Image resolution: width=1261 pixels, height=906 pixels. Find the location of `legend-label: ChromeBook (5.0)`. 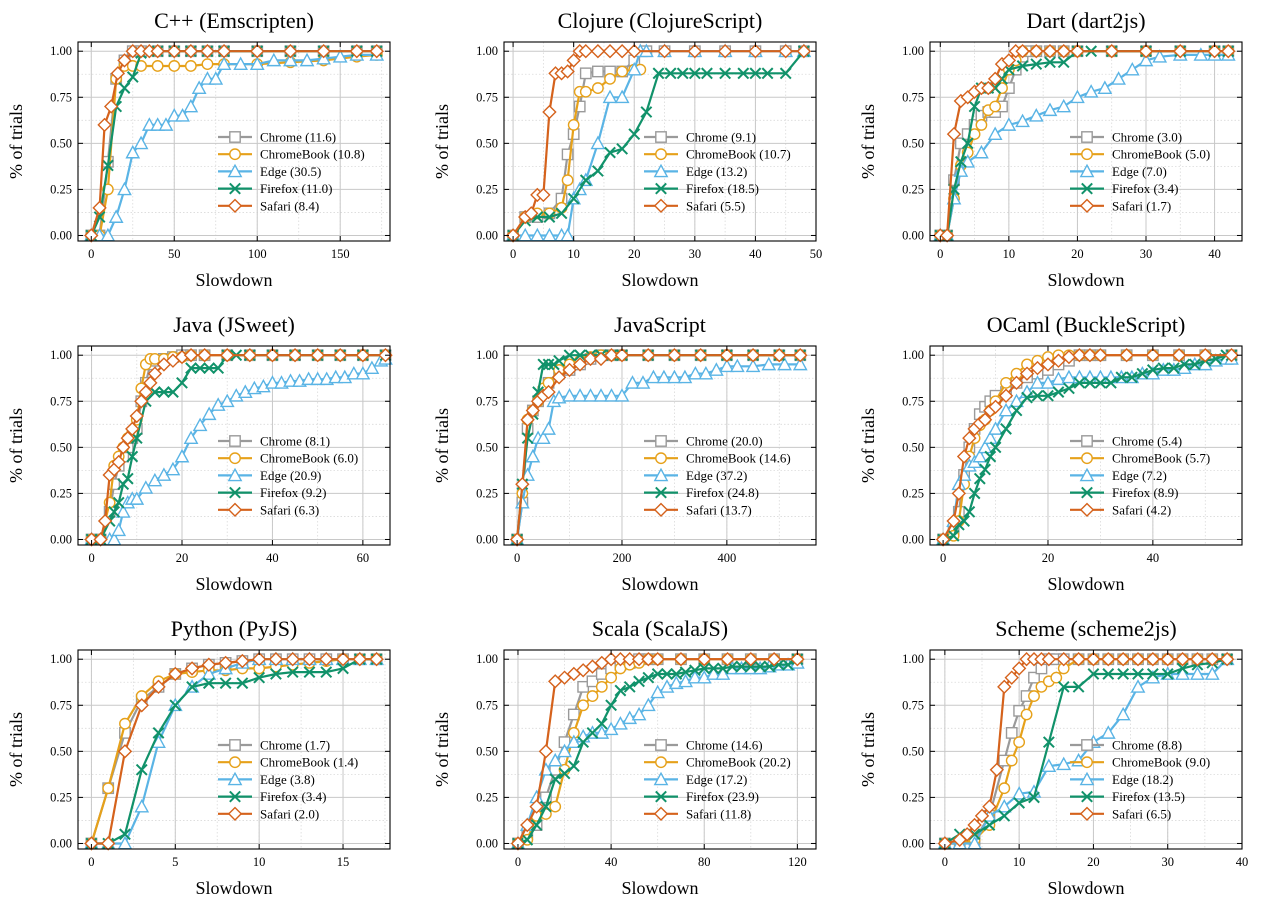

legend-label: ChromeBook (5.0) is located at coordinates (1161, 154).